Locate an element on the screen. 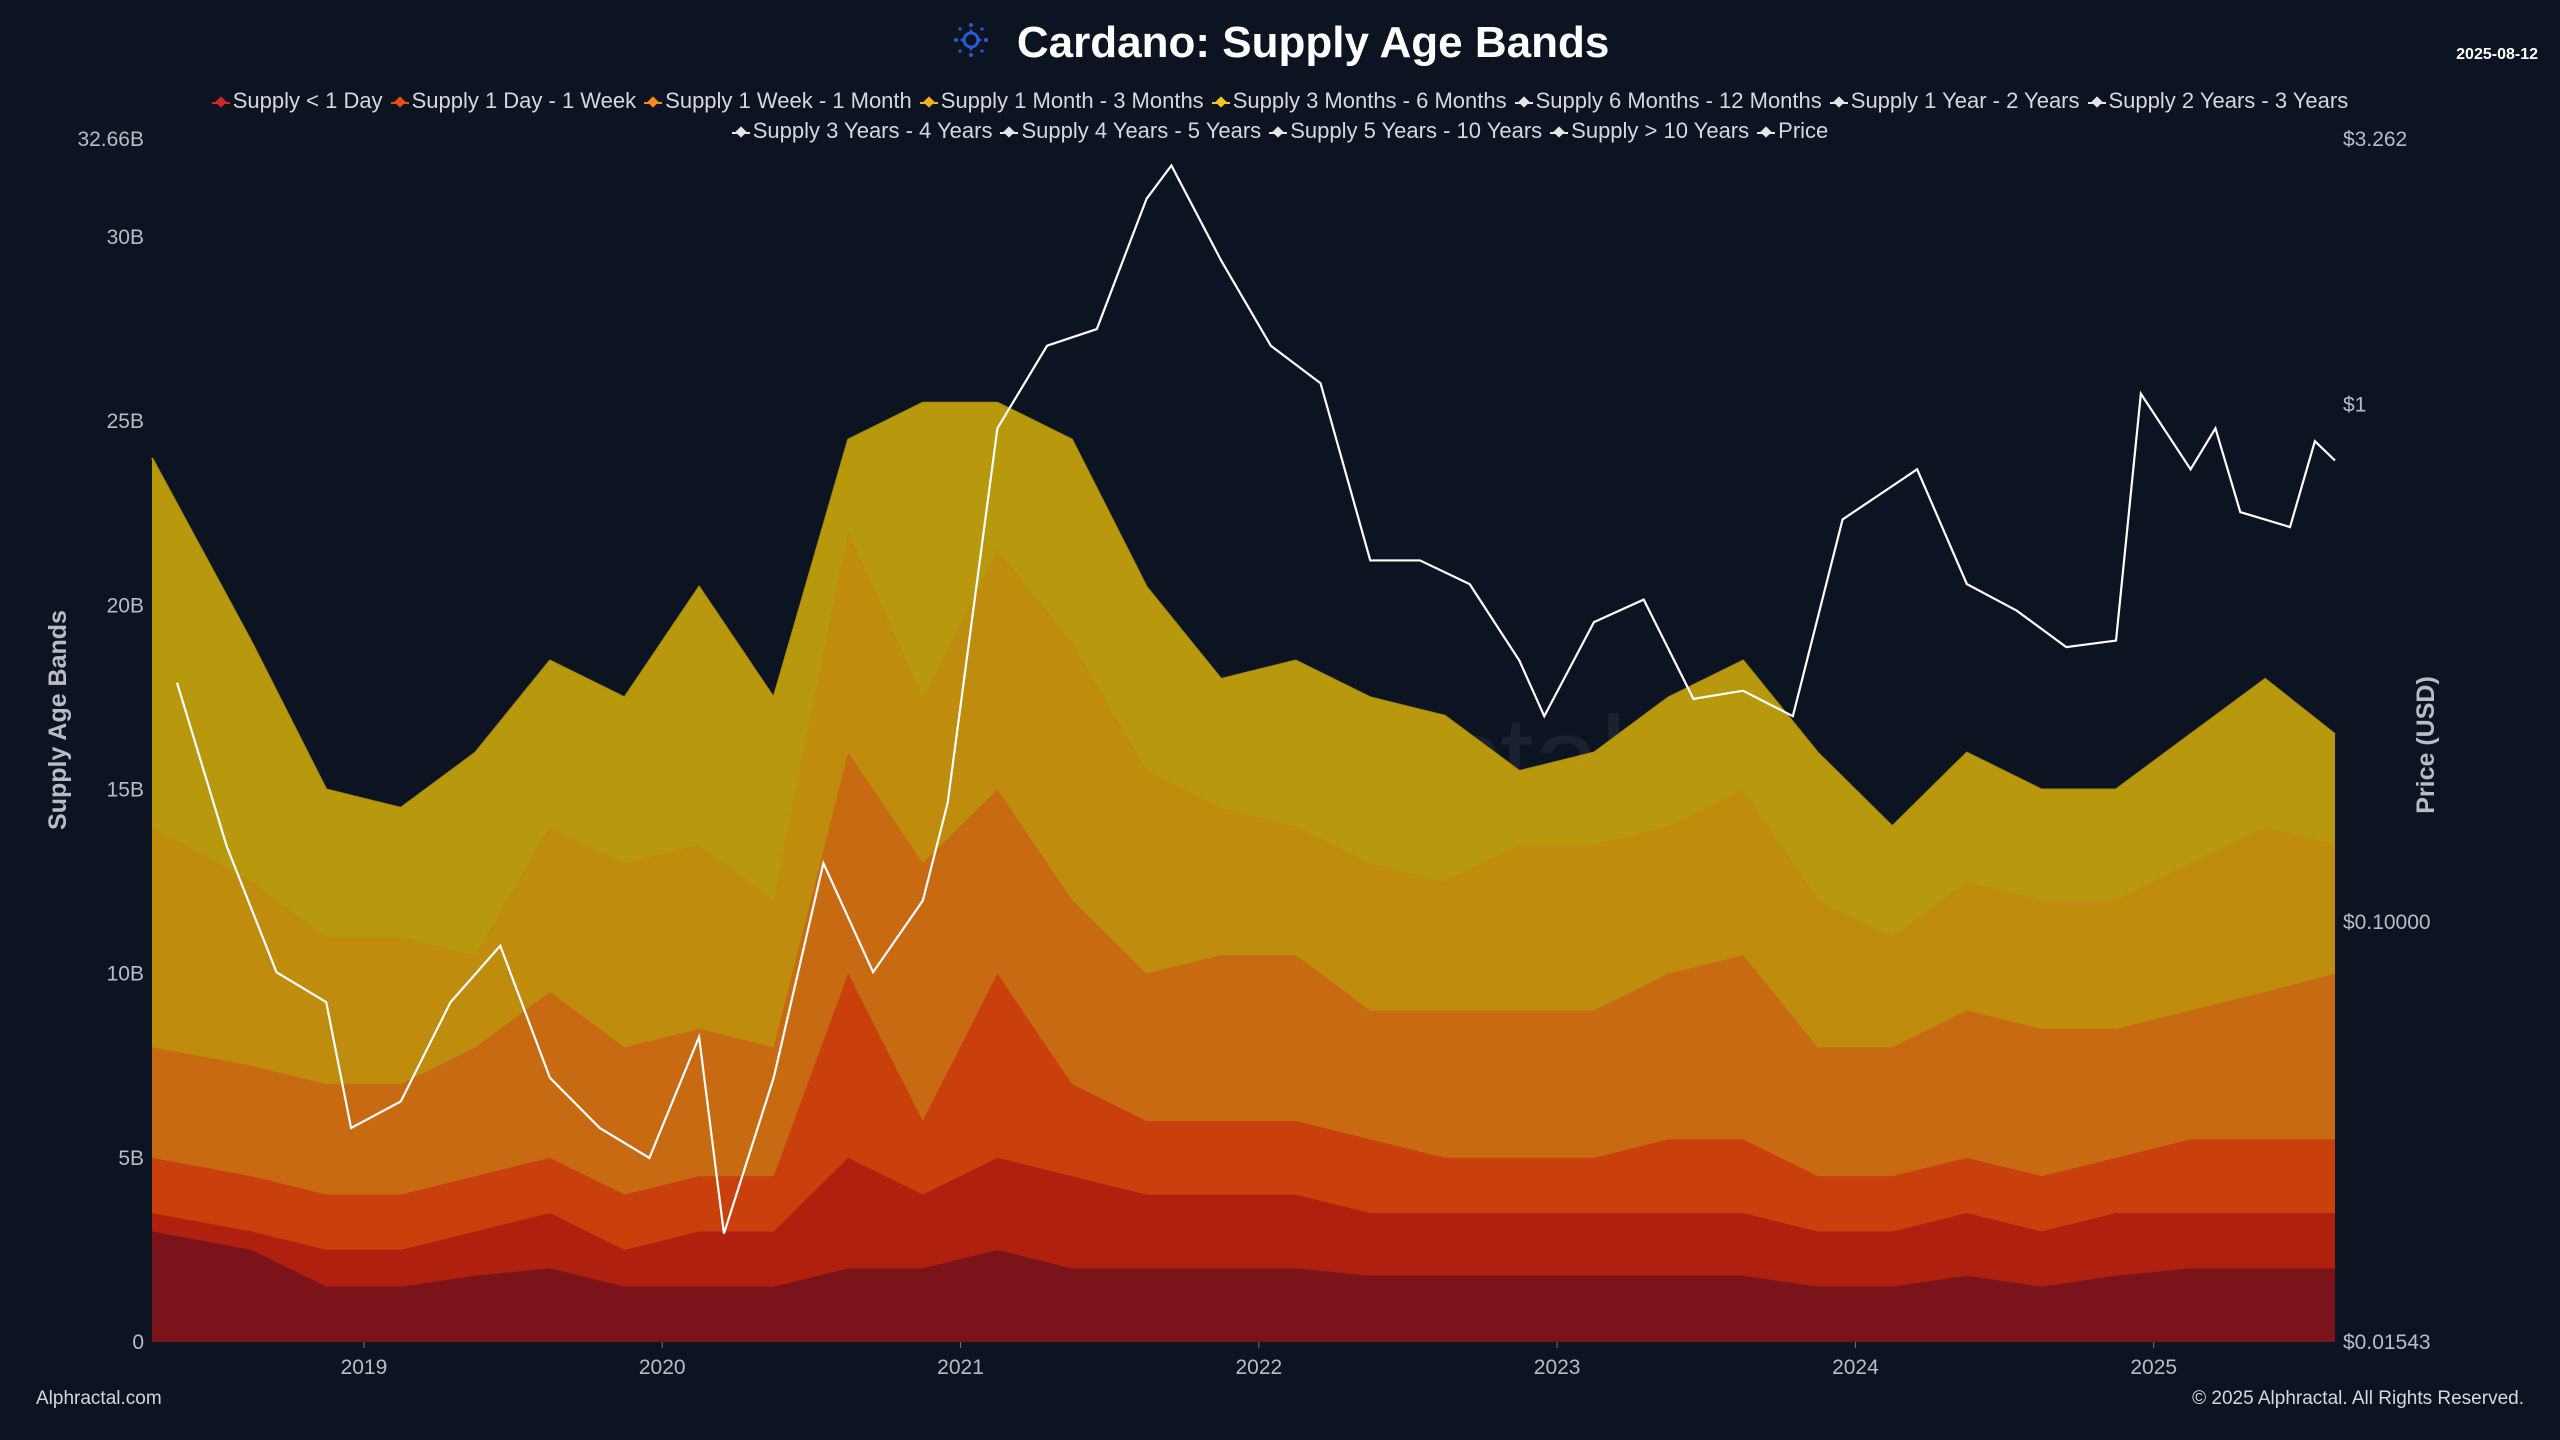 The image size is (2560, 1440). legend-label: Supply 1 Day - 1 Week is located at coordinates (524, 100).